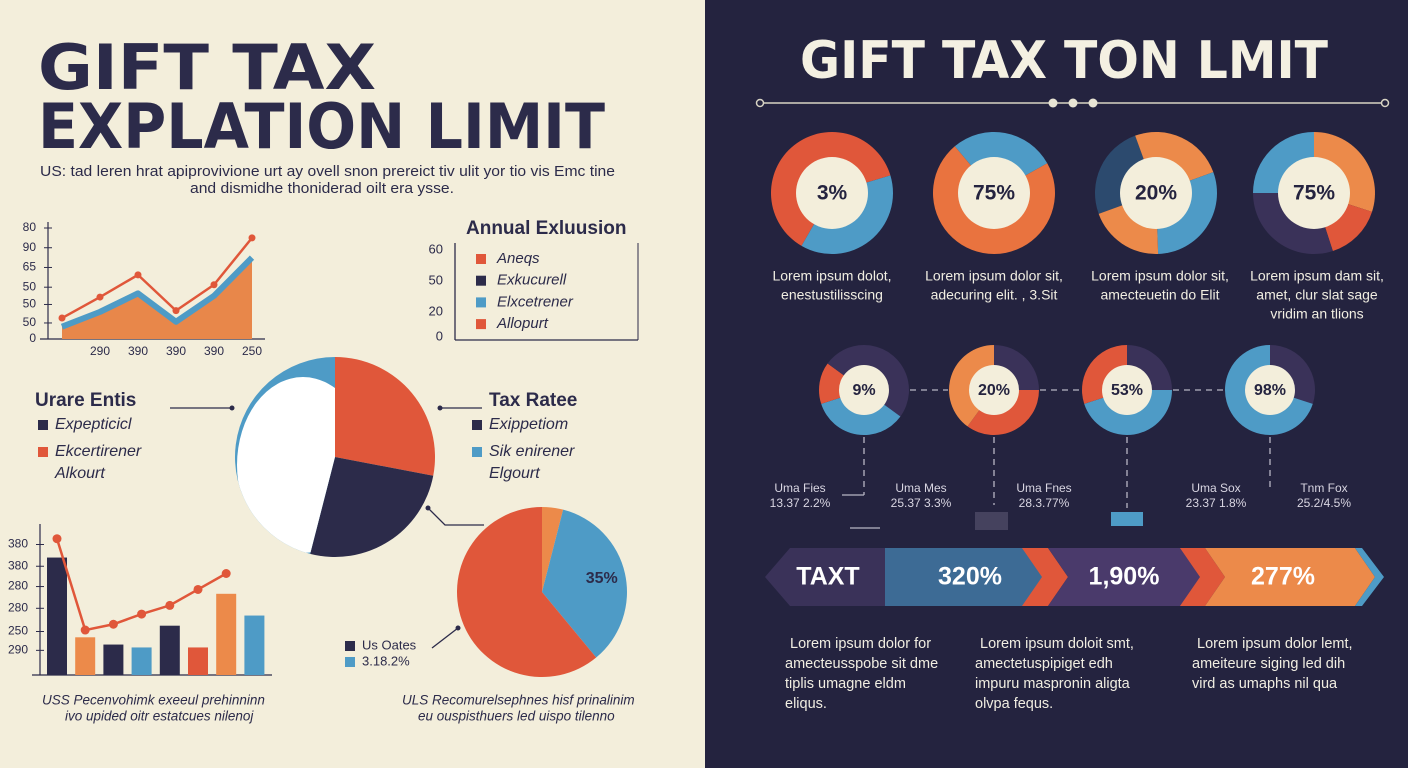 Image resolution: width=1408 pixels, height=768 pixels. I want to click on body-text: impuru maspronin aligta, so click(1053, 684).